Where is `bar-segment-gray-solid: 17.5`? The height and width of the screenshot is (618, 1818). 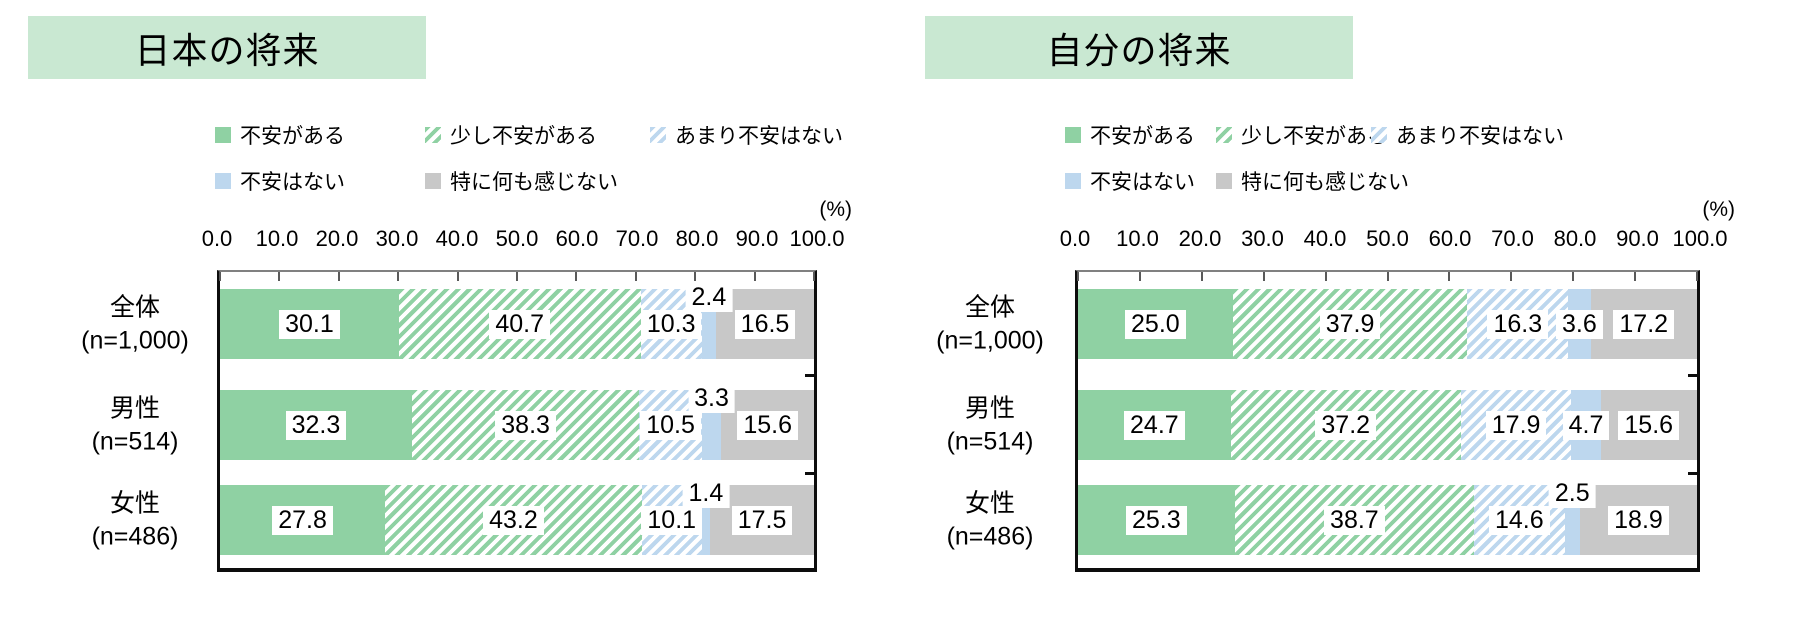
bar-segment-gray-solid: 17.5 is located at coordinates (762, 520).